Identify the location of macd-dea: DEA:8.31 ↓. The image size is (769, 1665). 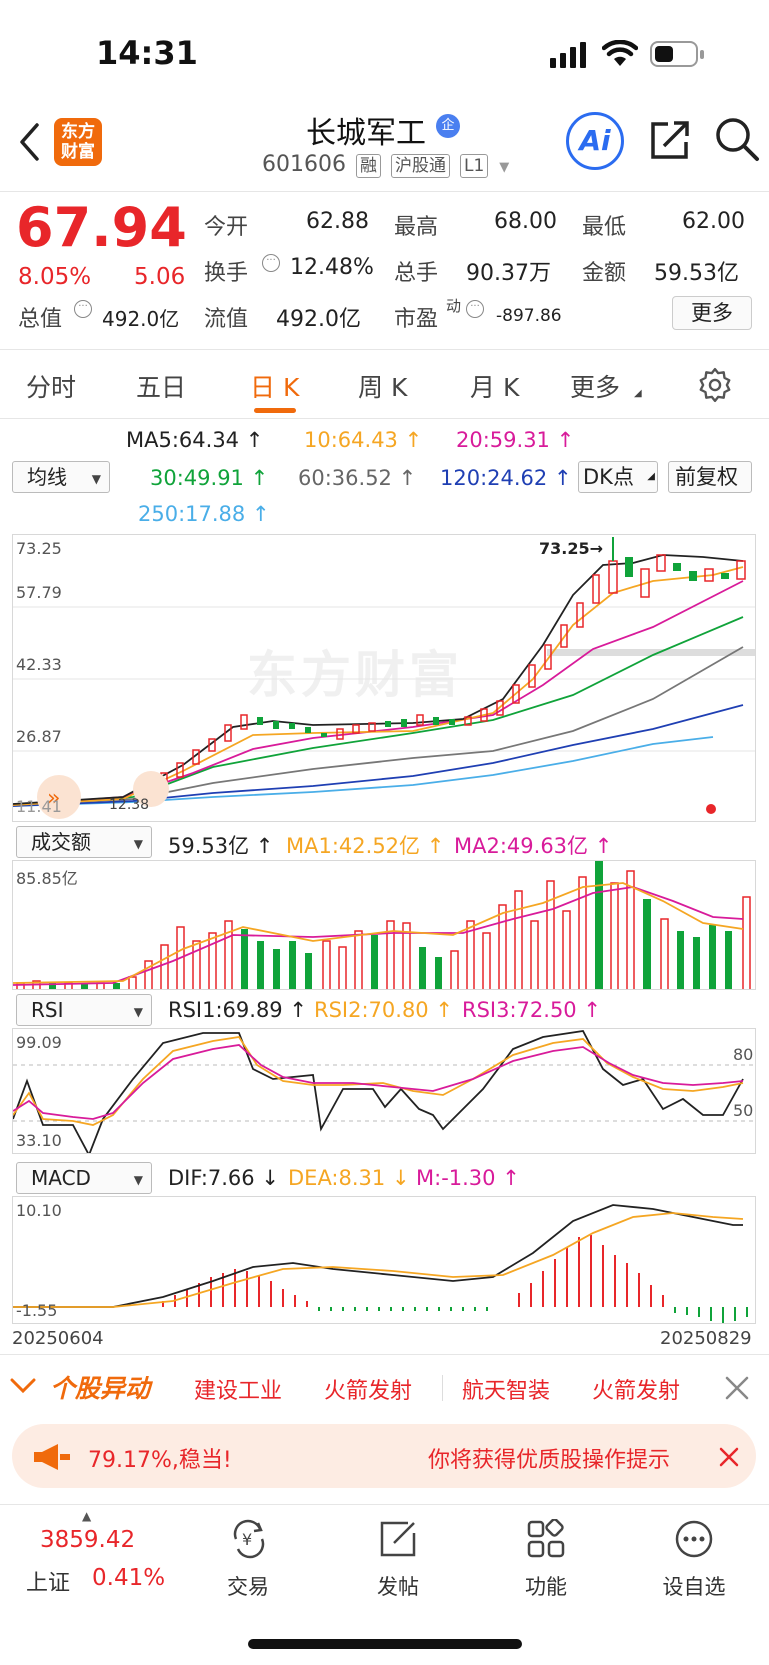
(349, 1178).